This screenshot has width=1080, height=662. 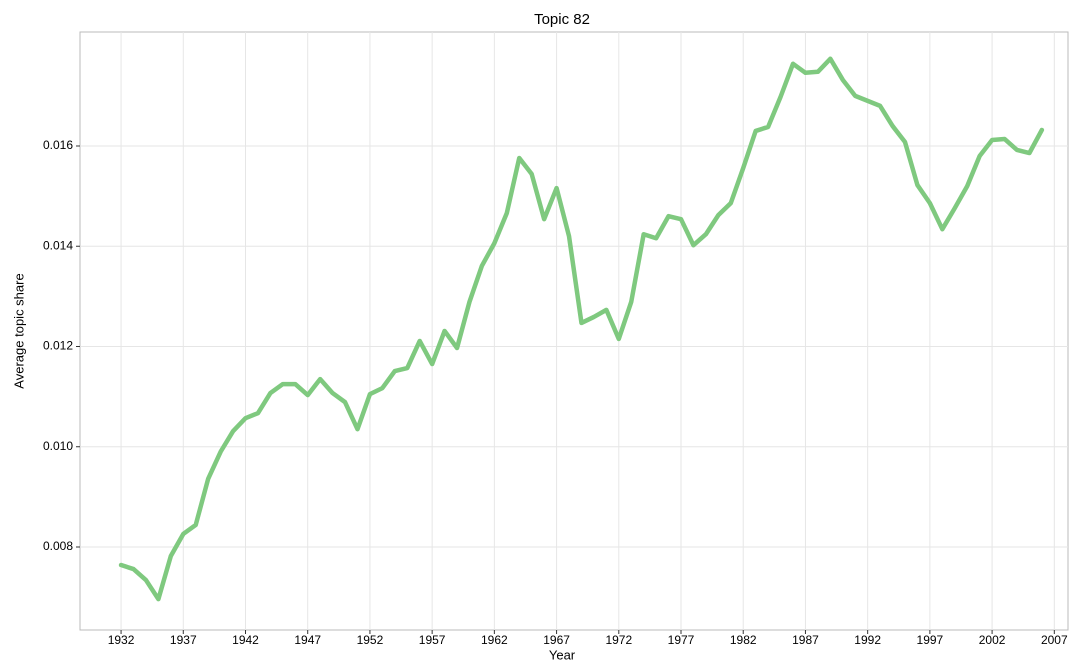 I want to click on x-tick-label: 1982, so click(x=743, y=640).